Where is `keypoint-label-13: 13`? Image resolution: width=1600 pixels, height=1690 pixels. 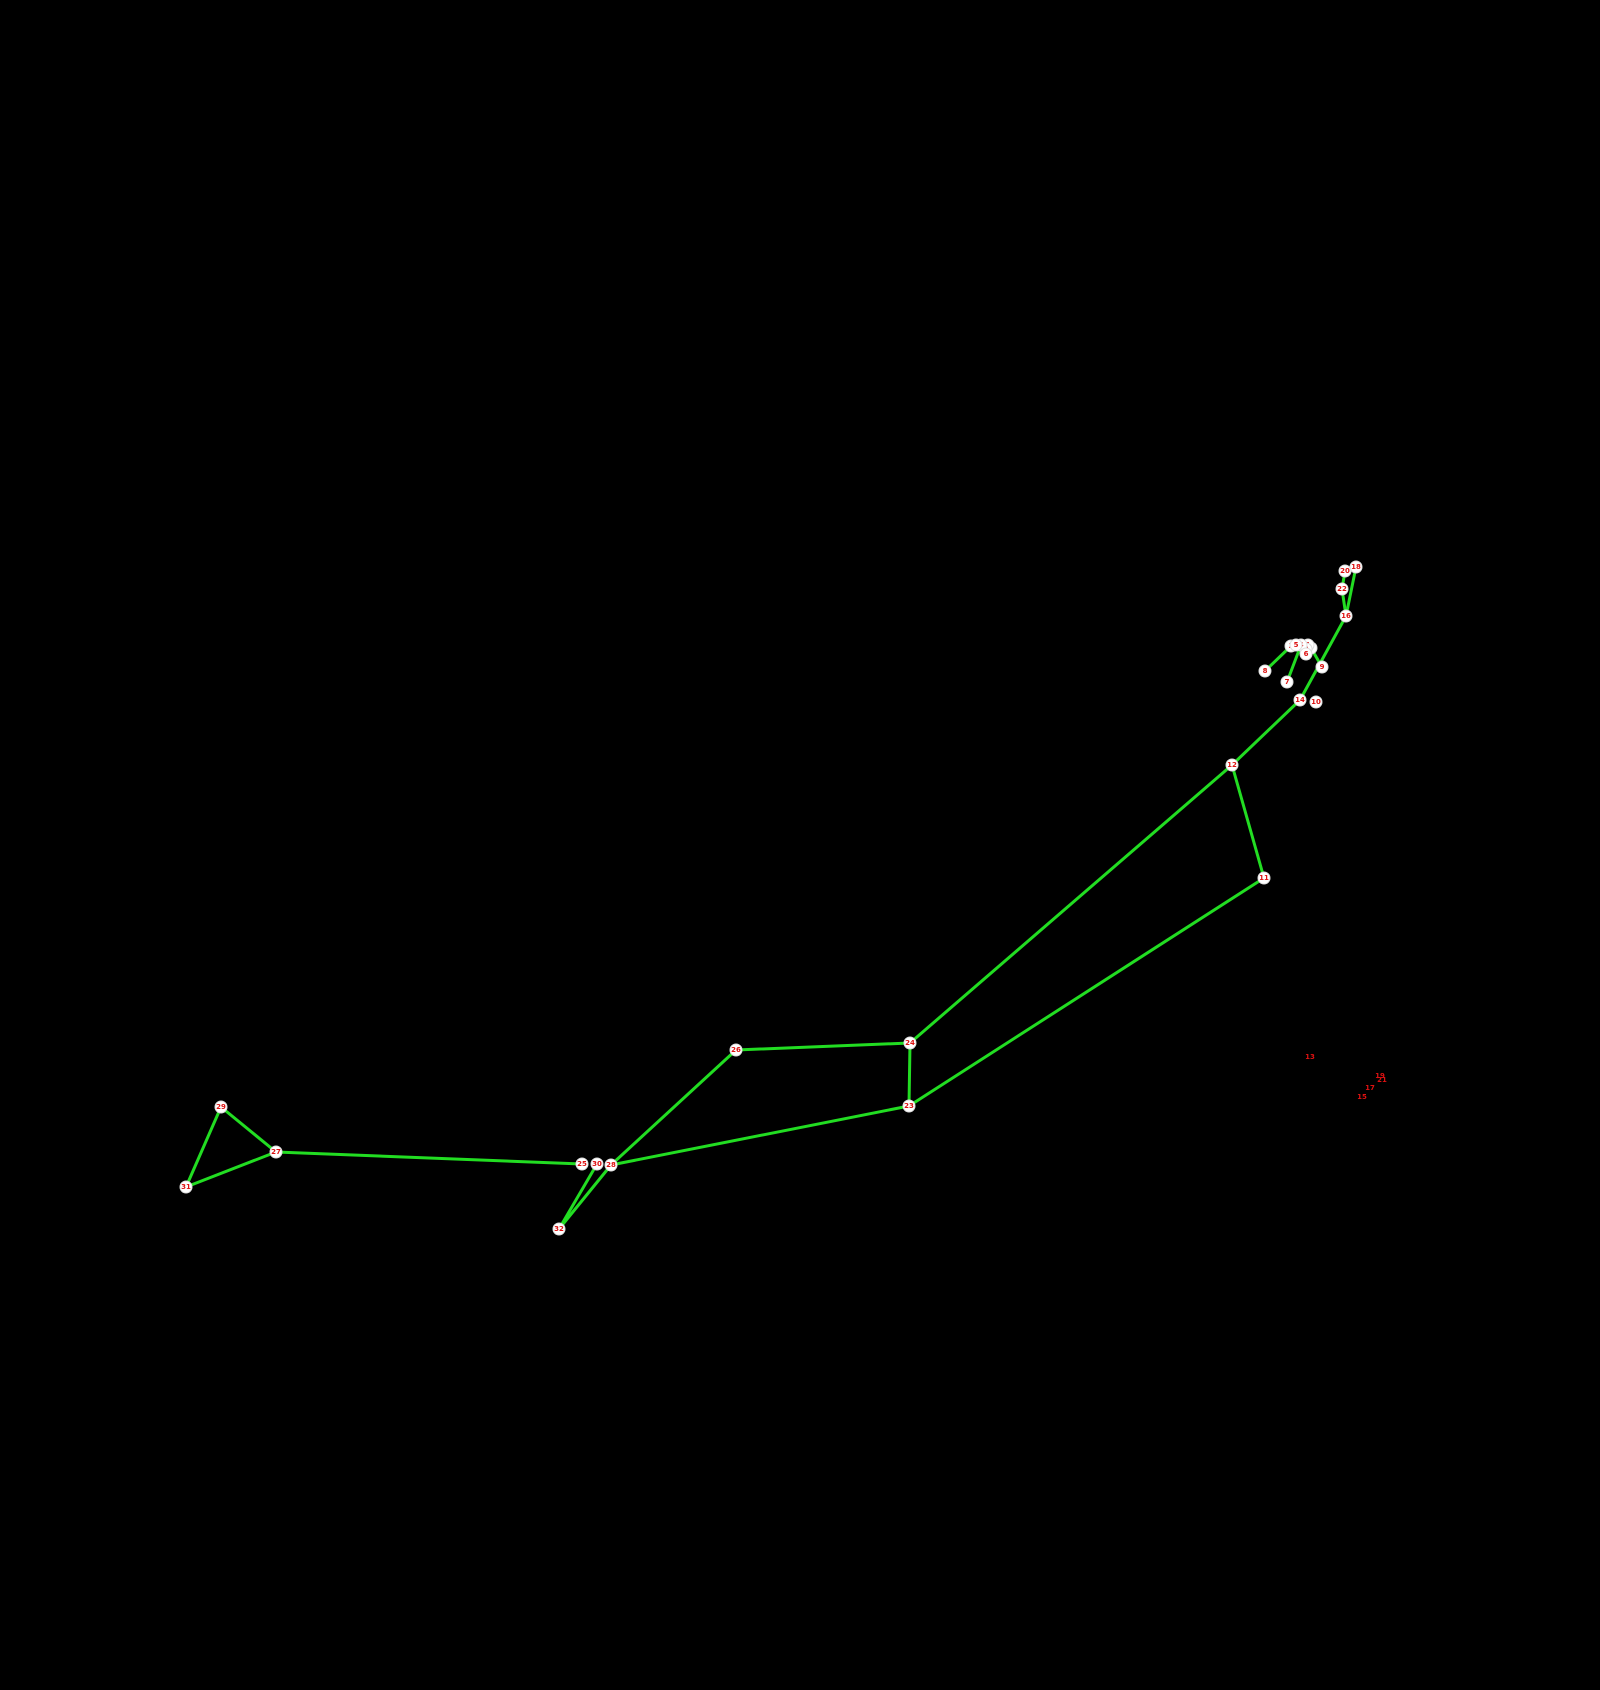
keypoint-label-13: 13 is located at coordinates (1310, 1057).